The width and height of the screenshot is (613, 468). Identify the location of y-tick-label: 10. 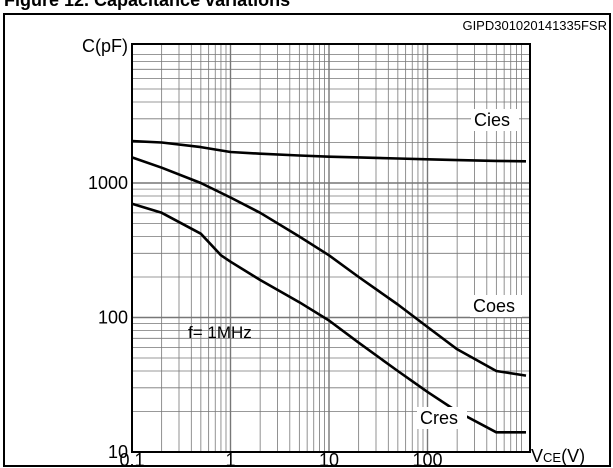
(118, 452).